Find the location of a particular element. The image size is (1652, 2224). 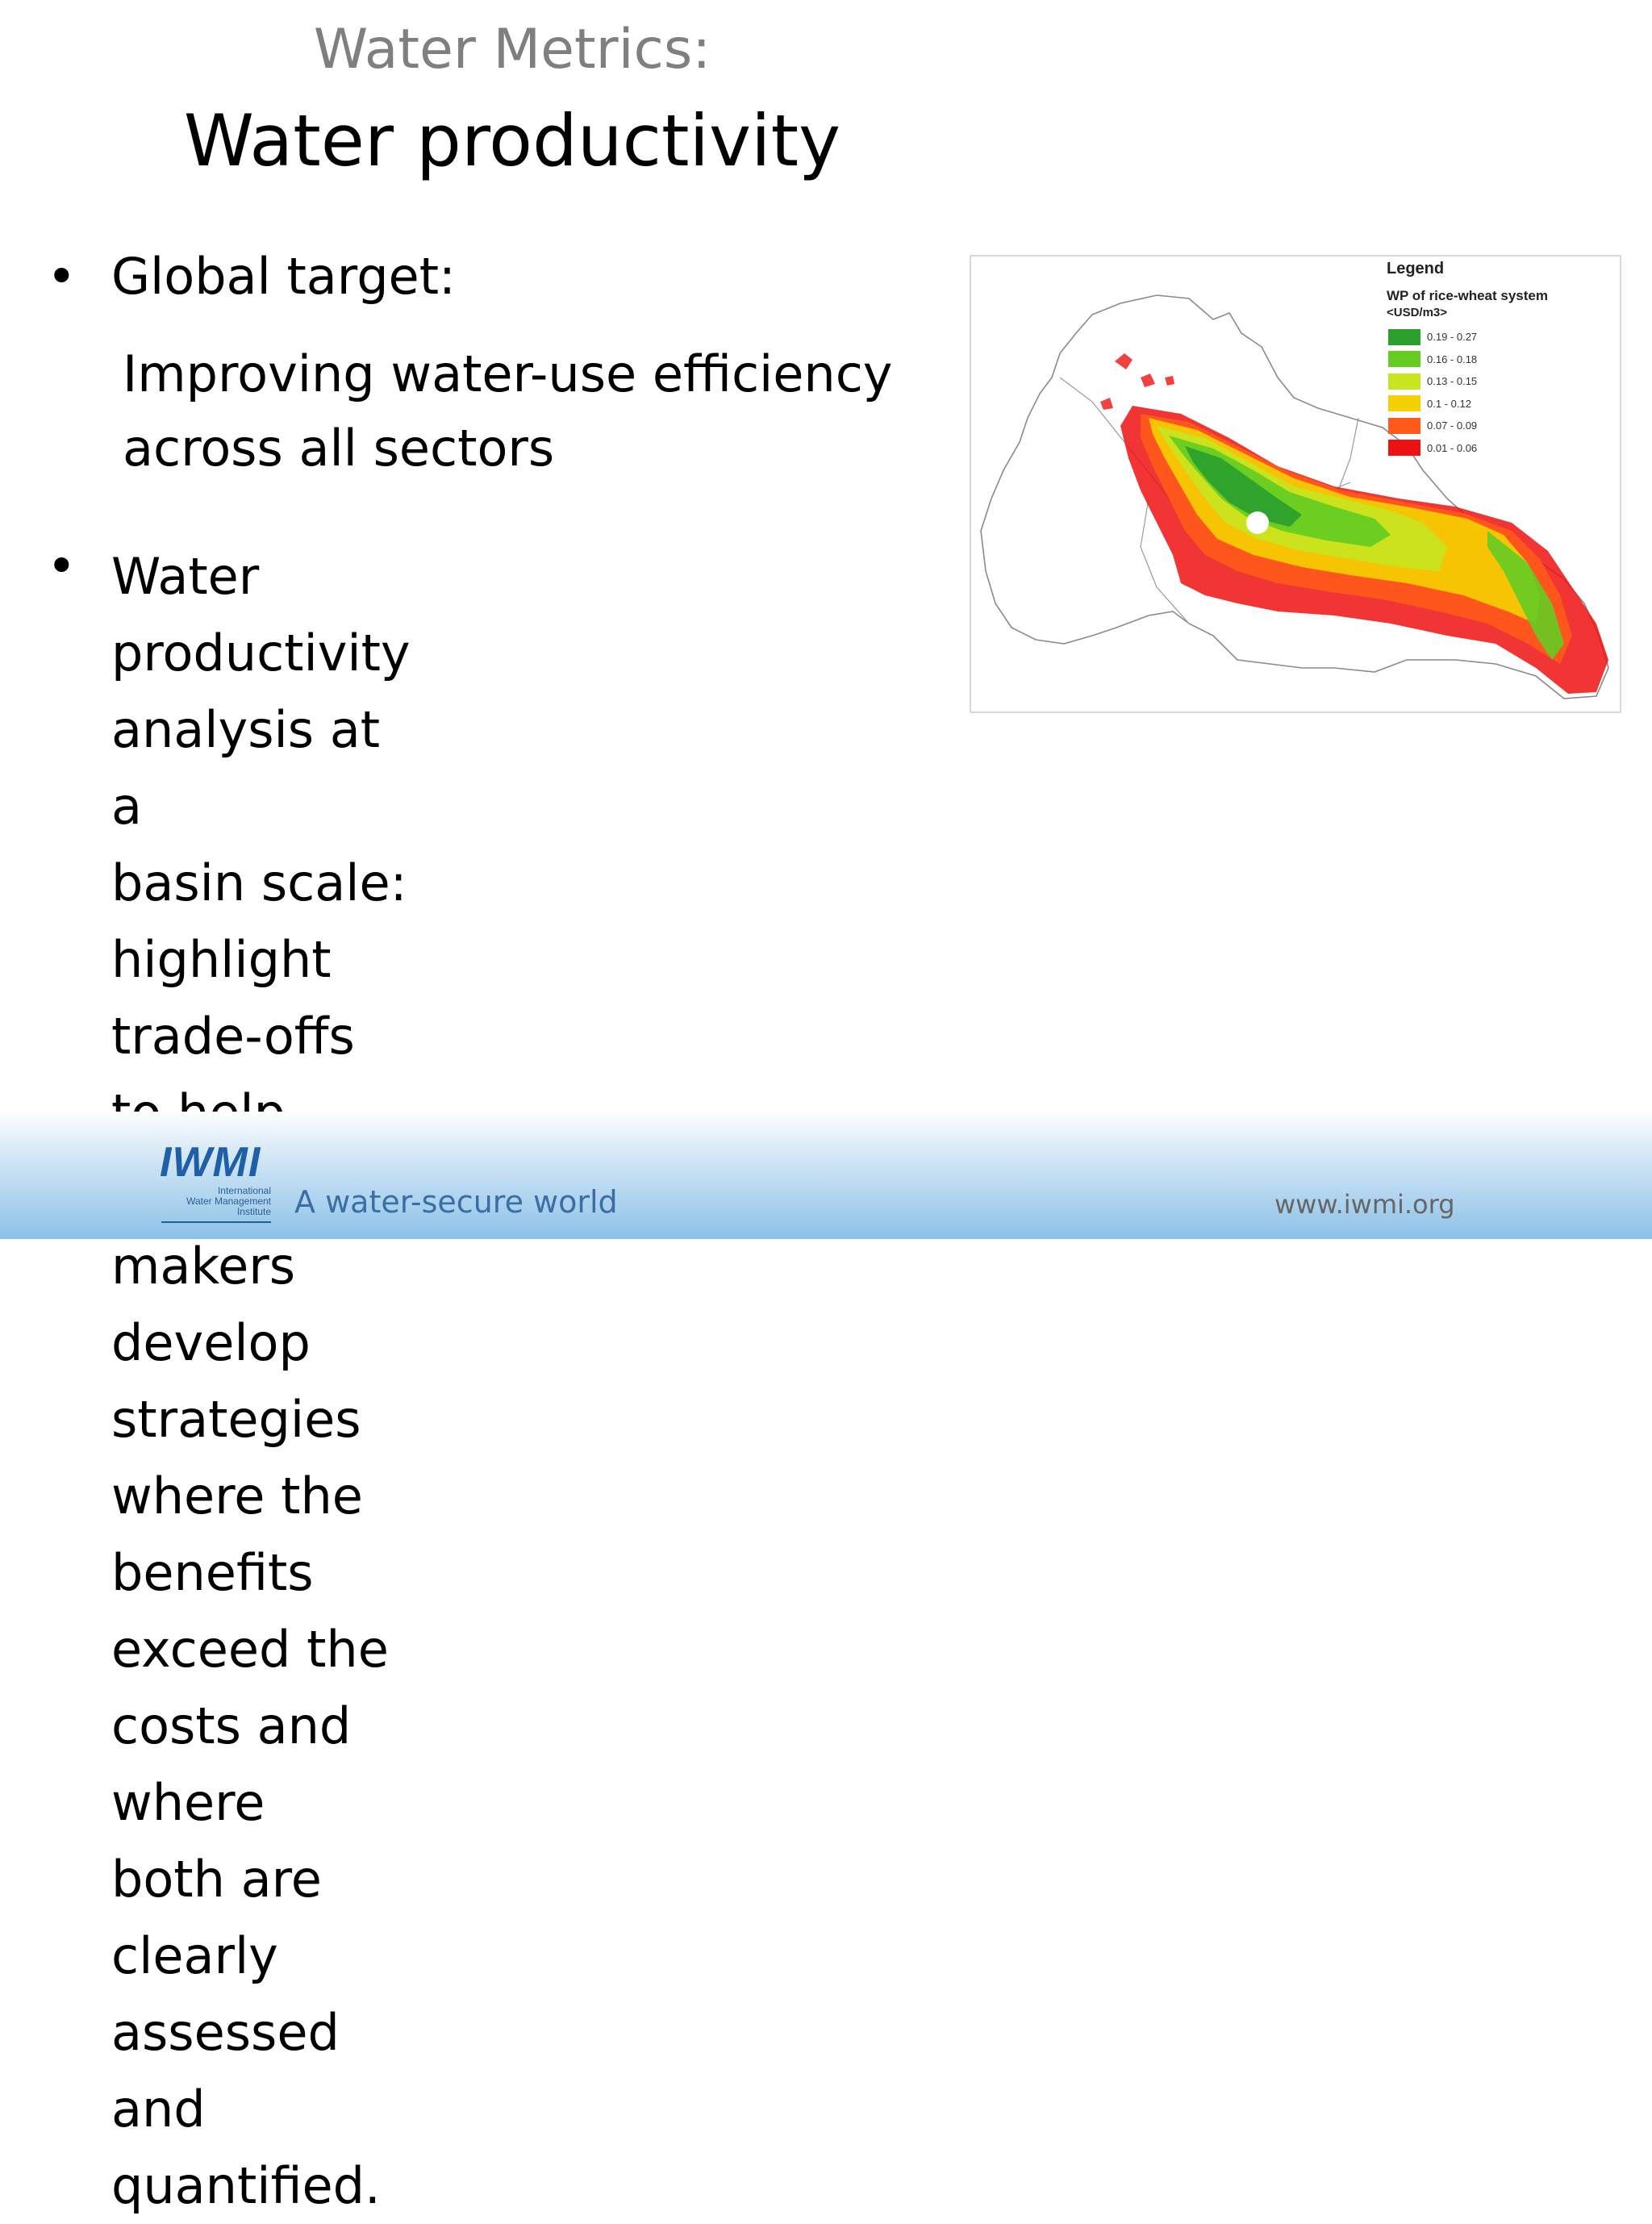

legend-label: 0.13 - 0.15 is located at coordinates (1452, 381).